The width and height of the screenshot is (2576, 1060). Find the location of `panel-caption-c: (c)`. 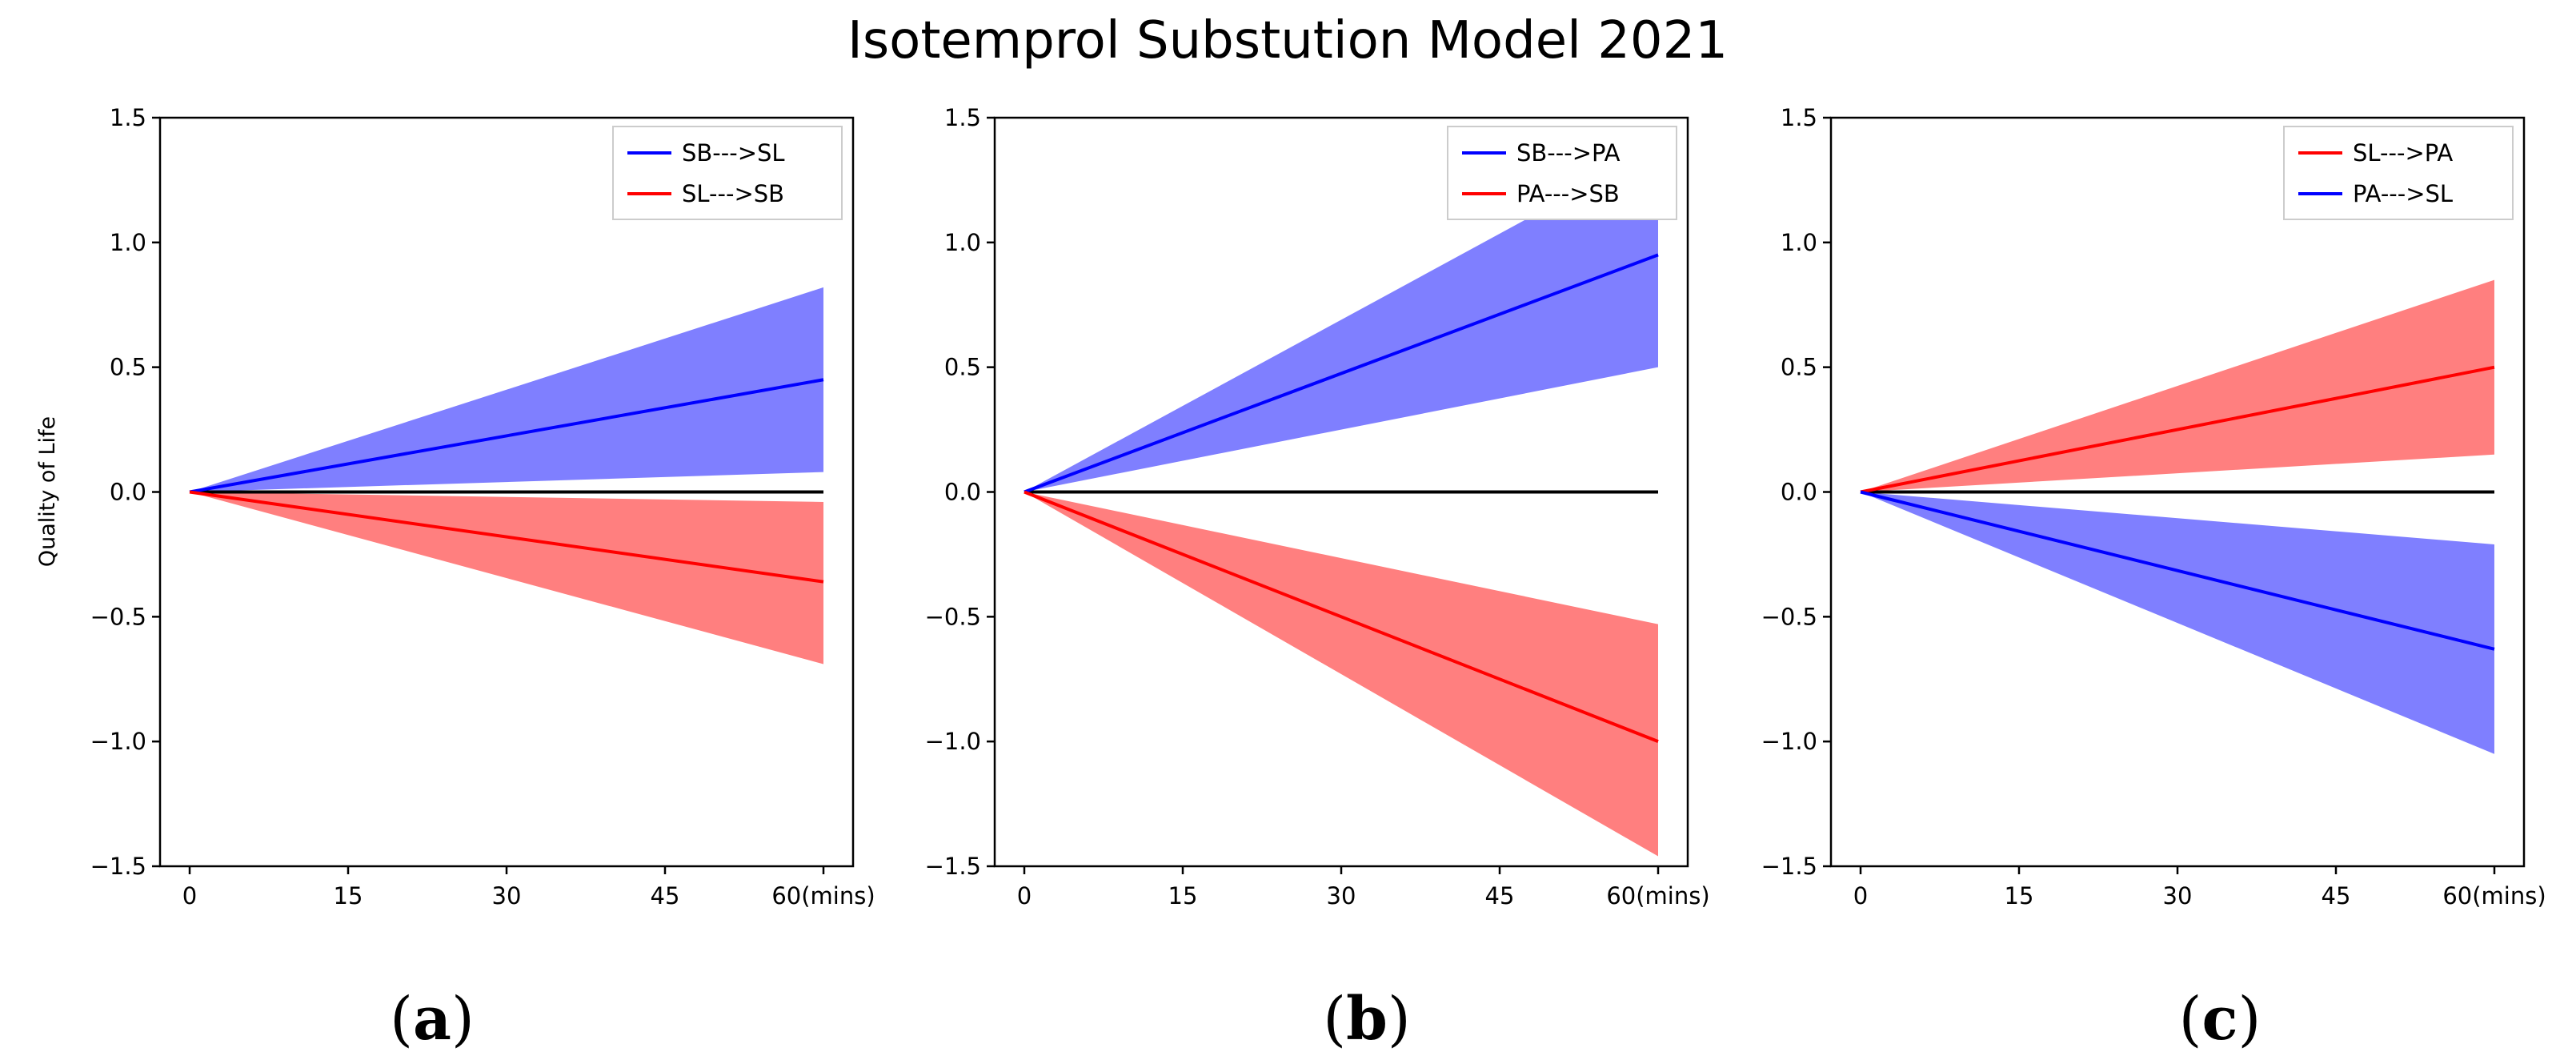

panel-caption-c: (c) is located at coordinates (2220, 1019).